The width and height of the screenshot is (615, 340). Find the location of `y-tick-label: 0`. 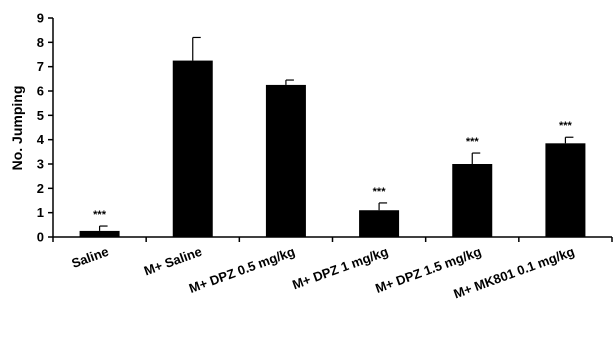

y-tick-label: 0 is located at coordinates (40, 237).